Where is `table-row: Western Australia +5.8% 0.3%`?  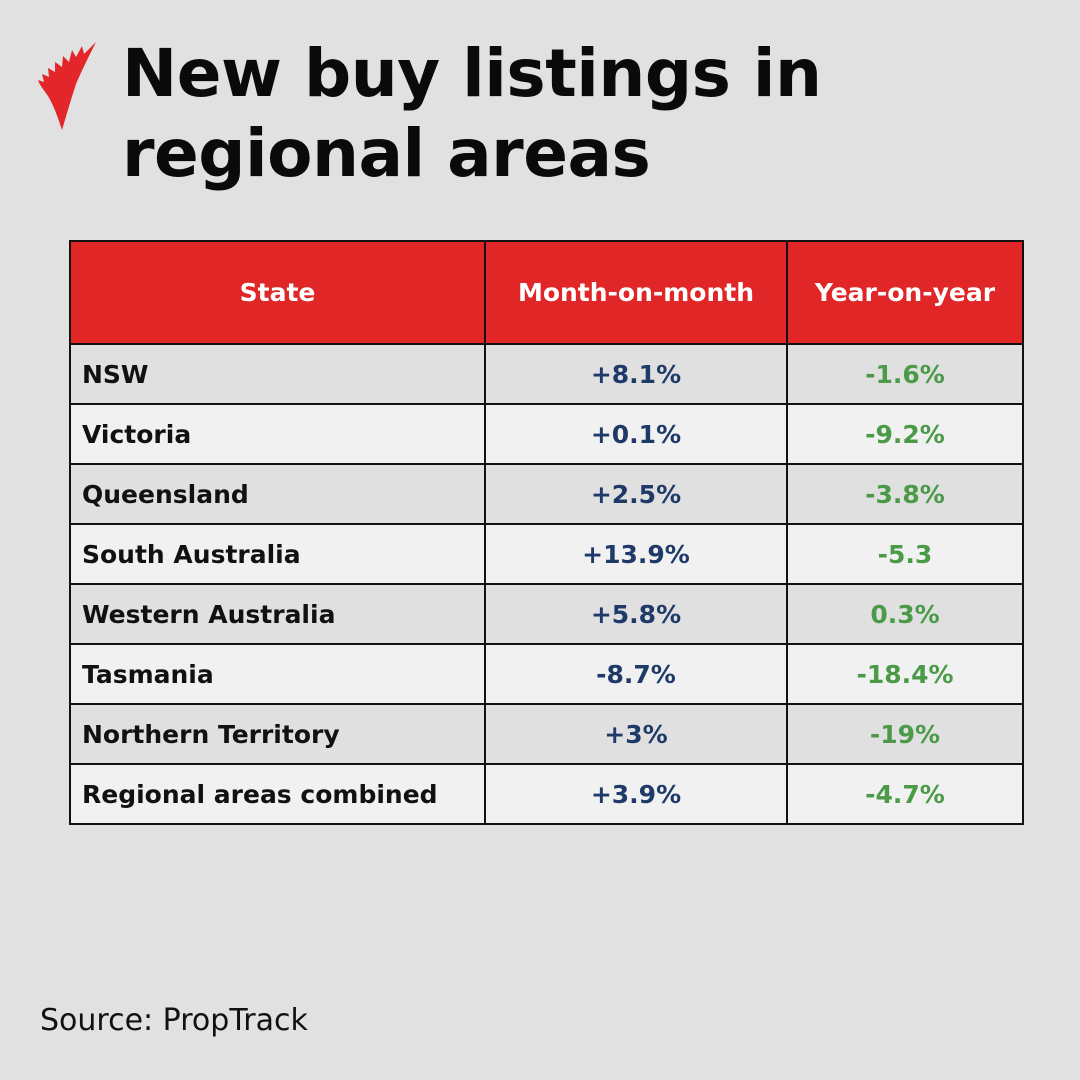 table-row: Western Australia +5.8% 0.3% is located at coordinates (546, 614).